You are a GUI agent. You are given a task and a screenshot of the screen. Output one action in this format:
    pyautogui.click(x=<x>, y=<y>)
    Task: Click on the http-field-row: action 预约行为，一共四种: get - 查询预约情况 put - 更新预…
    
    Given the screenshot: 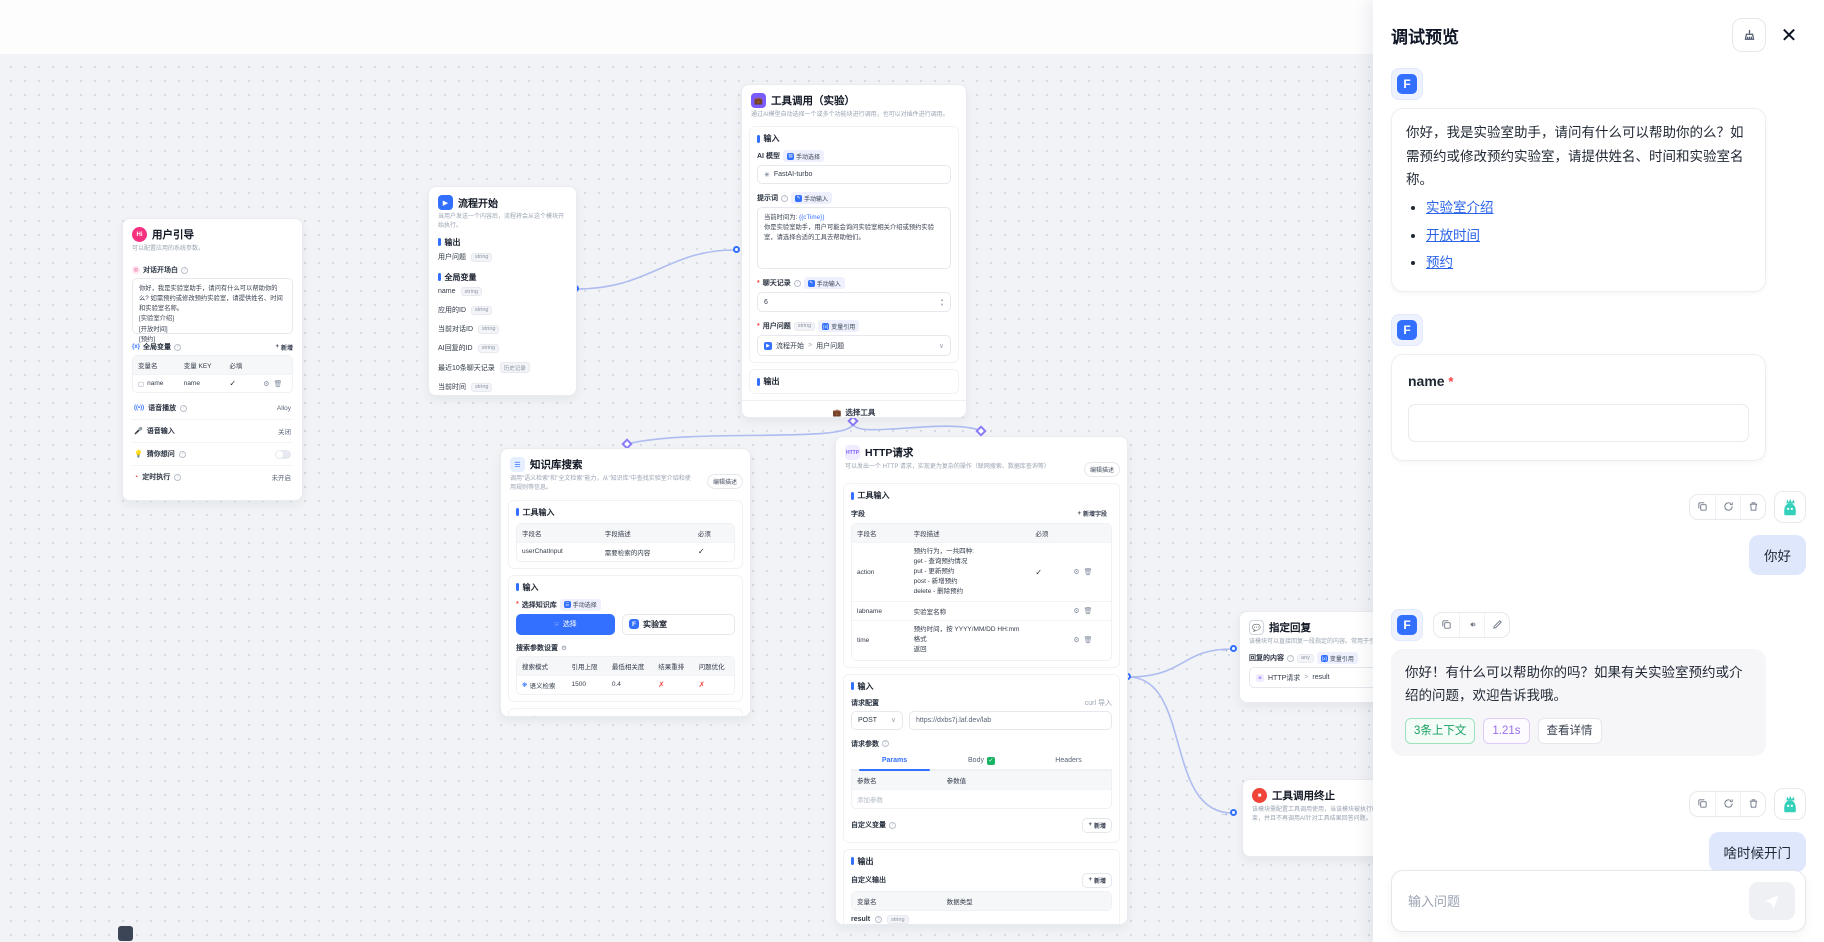 What is the action you would take?
    pyautogui.click(x=981, y=571)
    